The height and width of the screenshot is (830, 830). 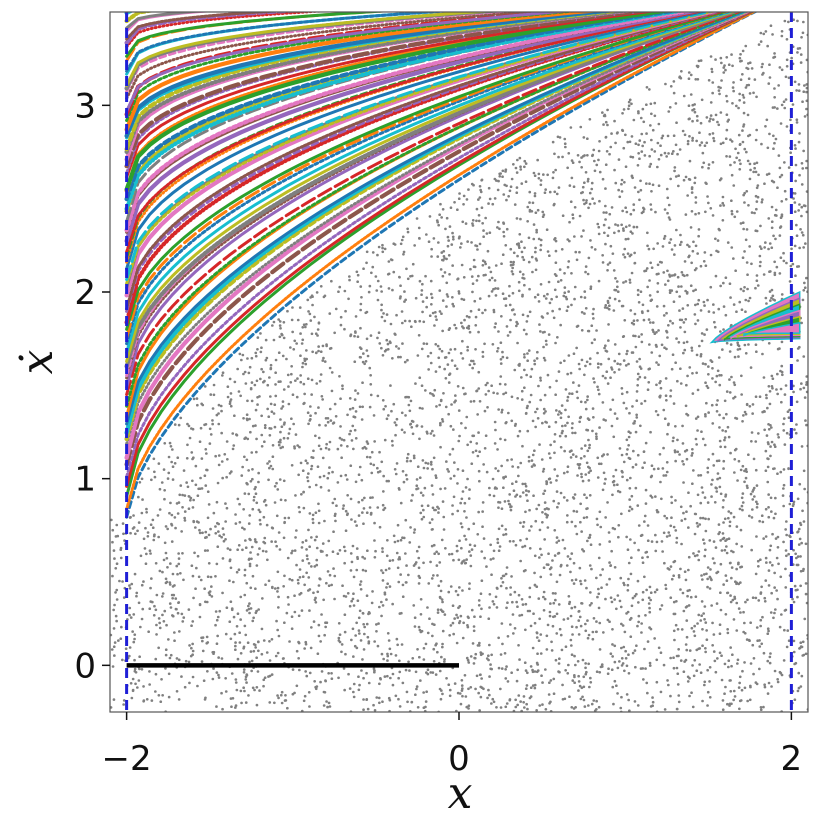 I want to click on x-axis-label: x, so click(x=460, y=793).